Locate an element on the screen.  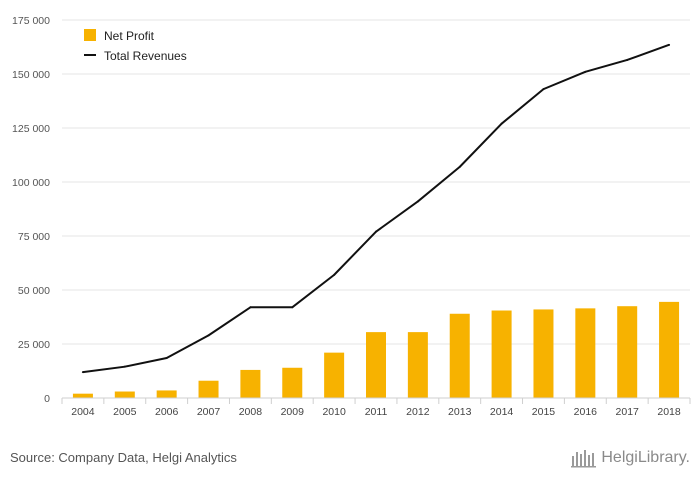
y-tick-label: 100 000 is located at coordinates (31, 183).